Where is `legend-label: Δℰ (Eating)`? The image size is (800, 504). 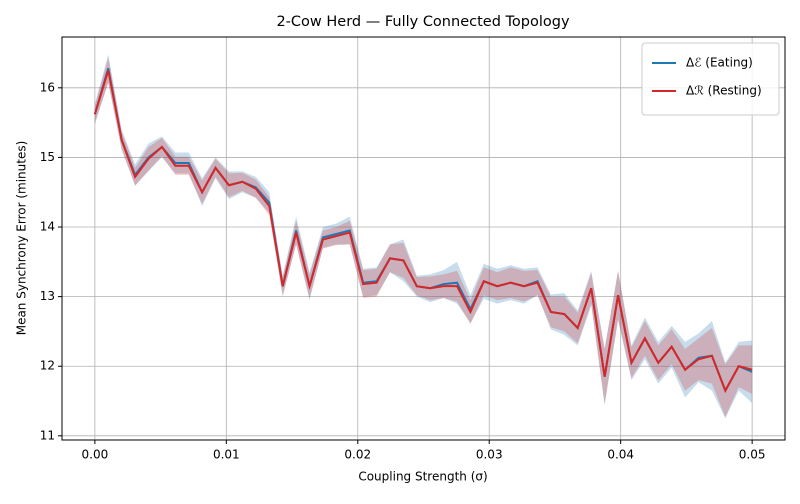 legend-label: Δℰ (Eating) is located at coordinates (719, 63).